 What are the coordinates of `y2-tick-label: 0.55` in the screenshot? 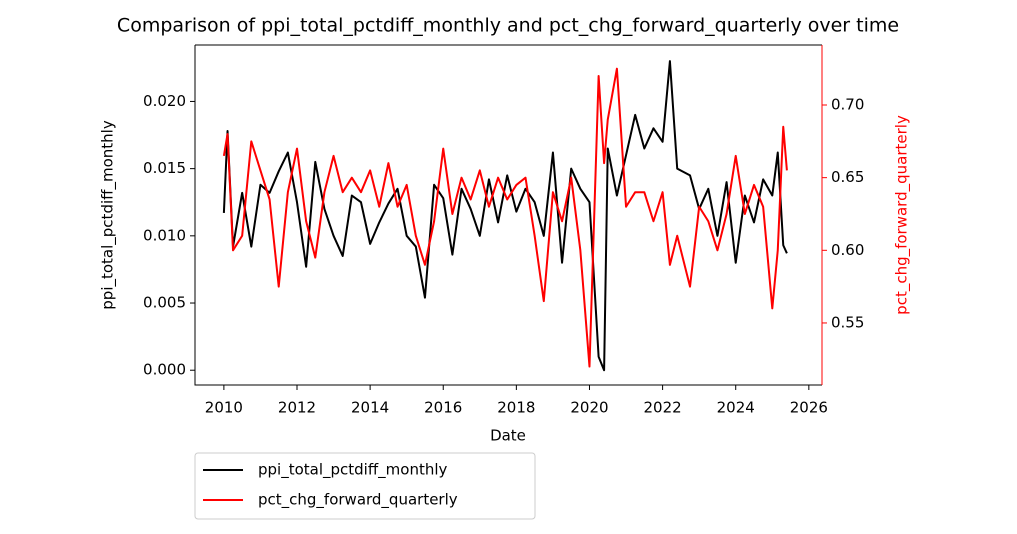 It's located at (847, 322).